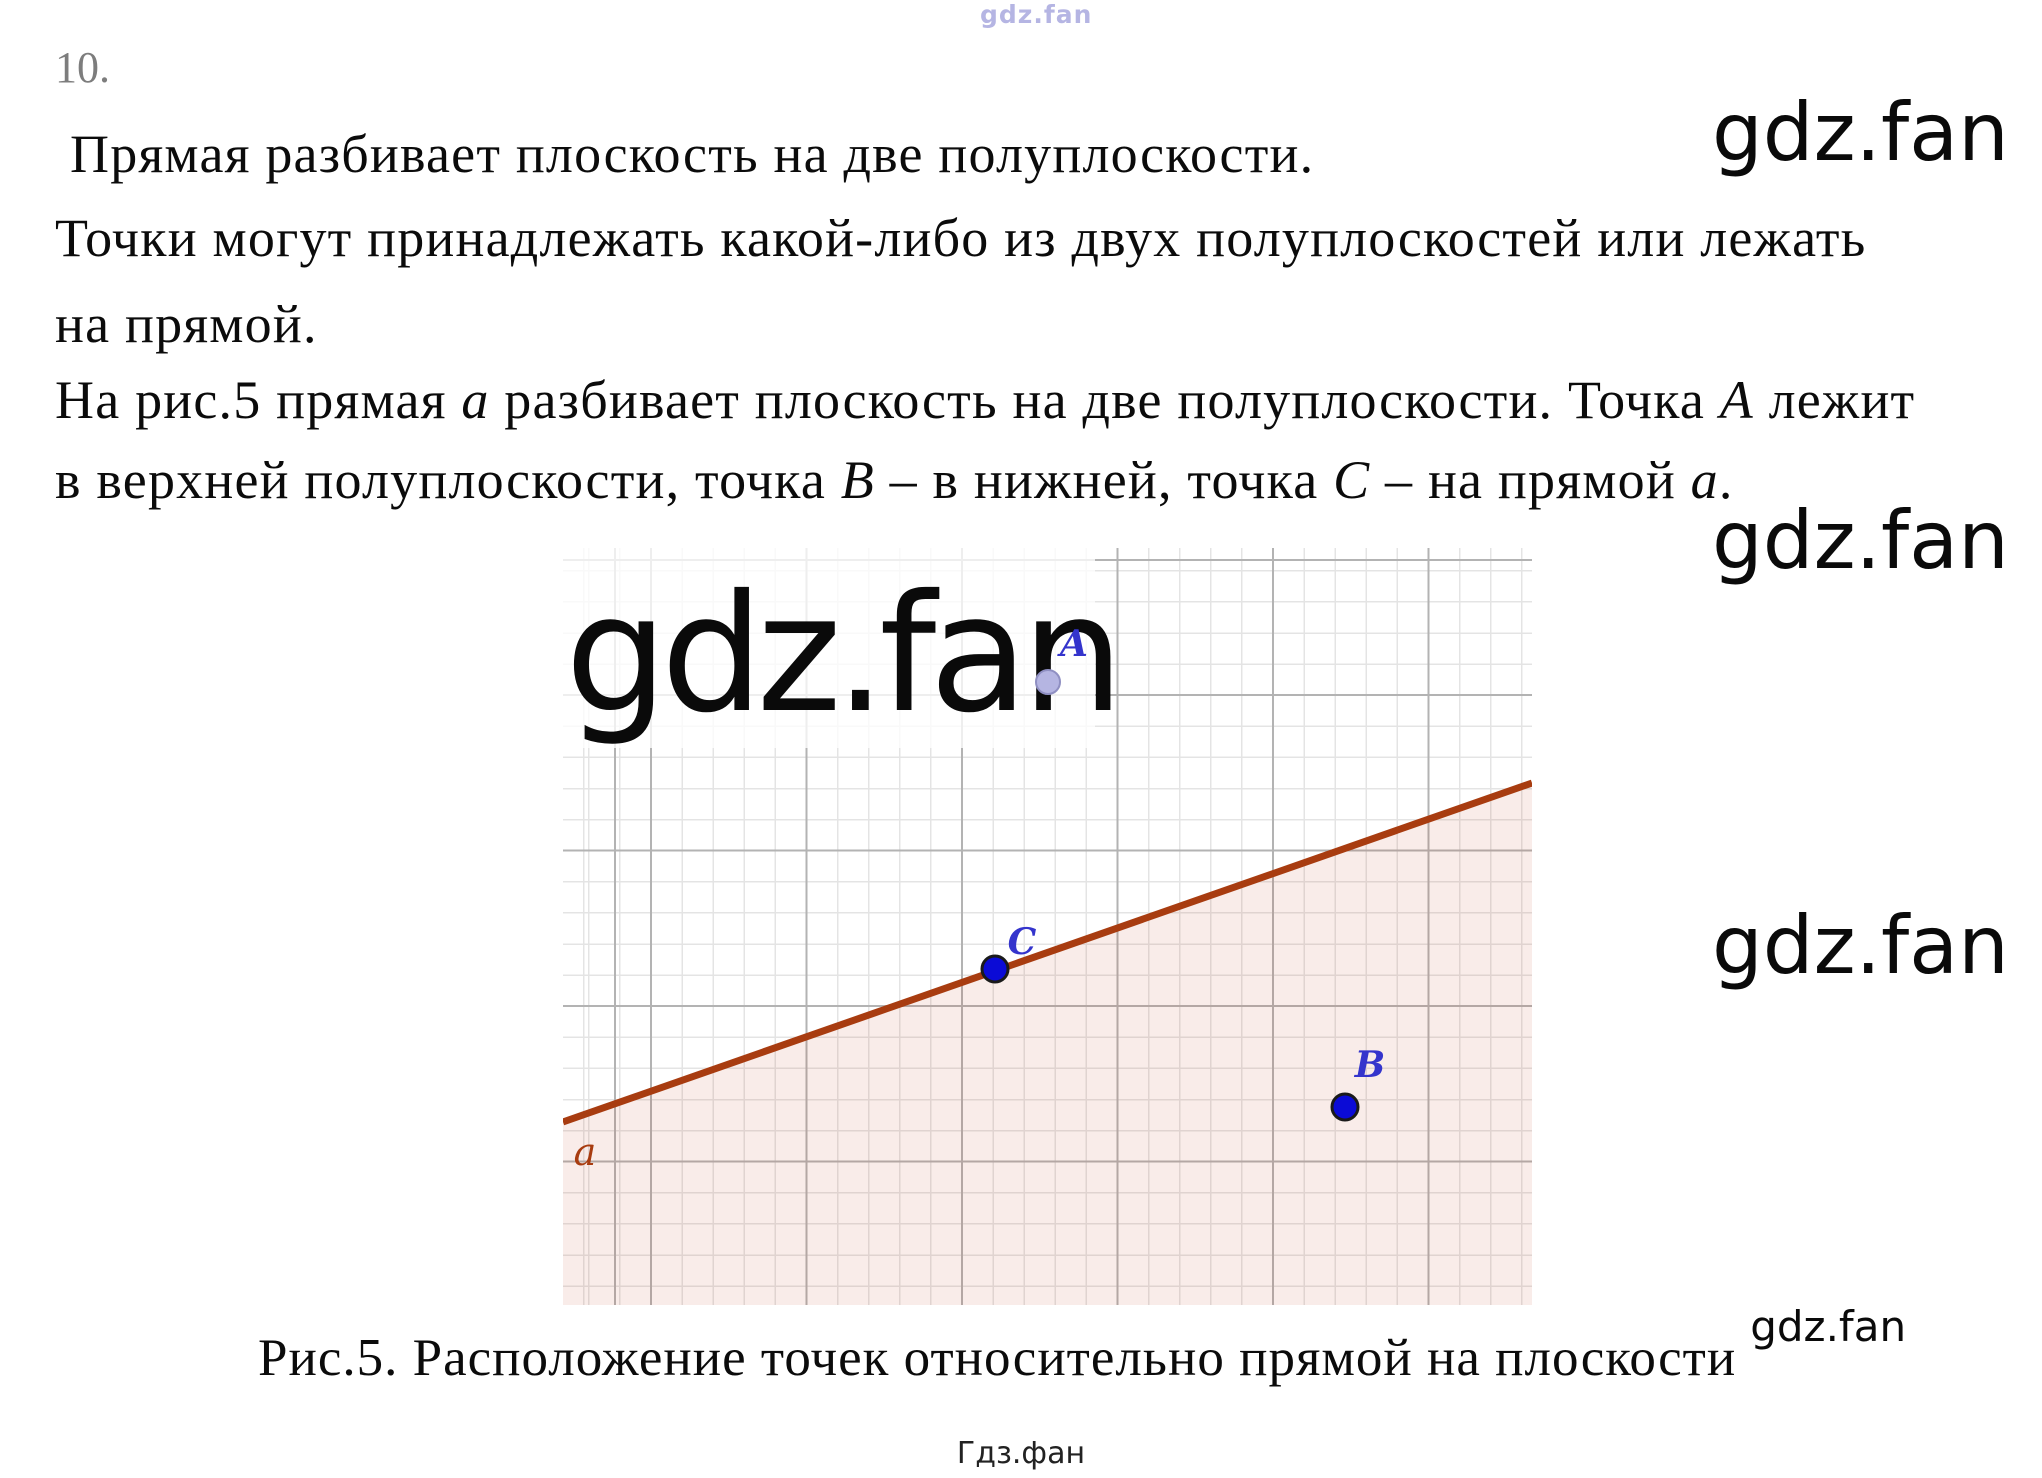 The height and width of the screenshot is (1478, 2042). I want to click on point-A, so click(1048, 682).